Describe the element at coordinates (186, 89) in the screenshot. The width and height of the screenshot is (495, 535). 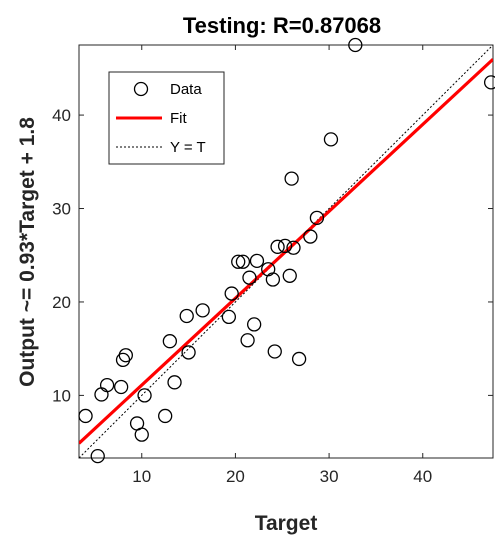
I see `legend-data-label: Data` at that location.